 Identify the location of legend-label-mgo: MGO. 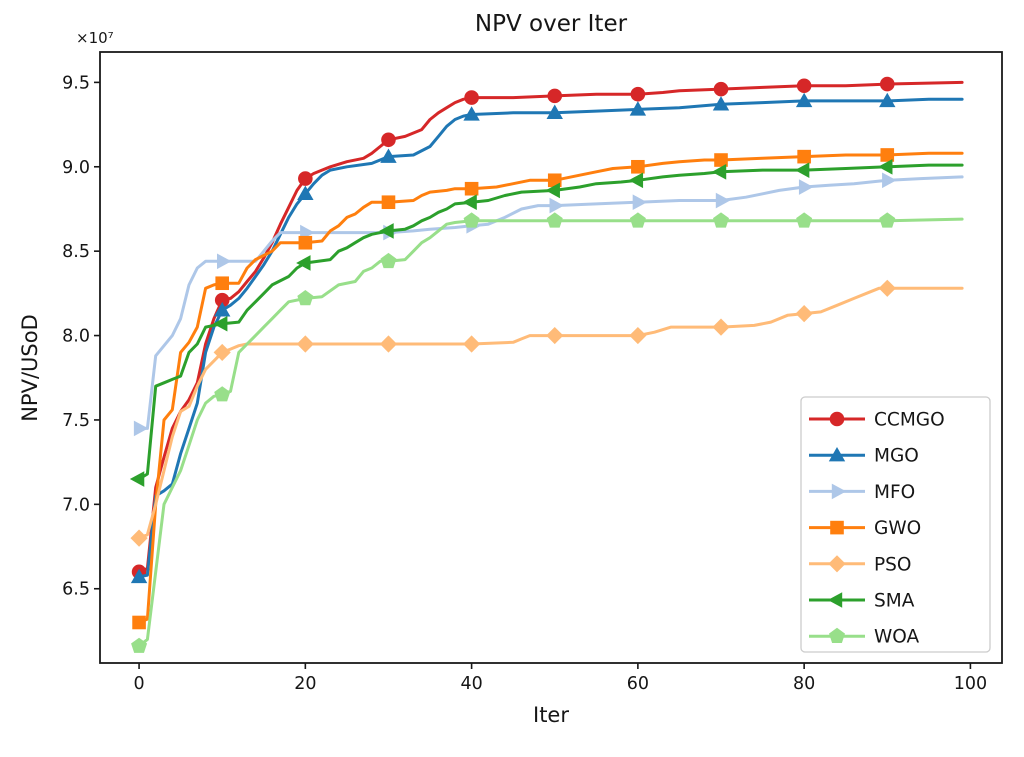
(896, 456).